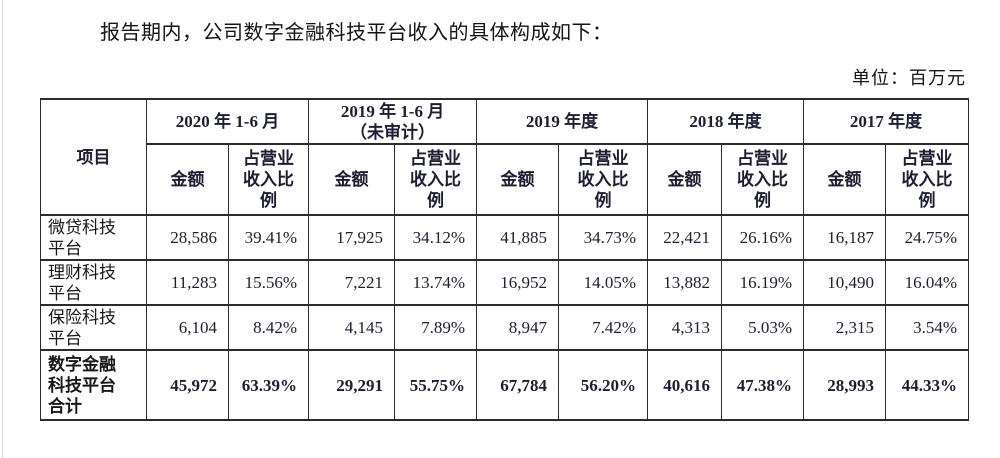 This screenshot has width=1000, height=458. What do you see at coordinates (518, 282) in the screenshot?
I see `cell-wealth-amount-2019fy: 16,952` at bounding box center [518, 282].